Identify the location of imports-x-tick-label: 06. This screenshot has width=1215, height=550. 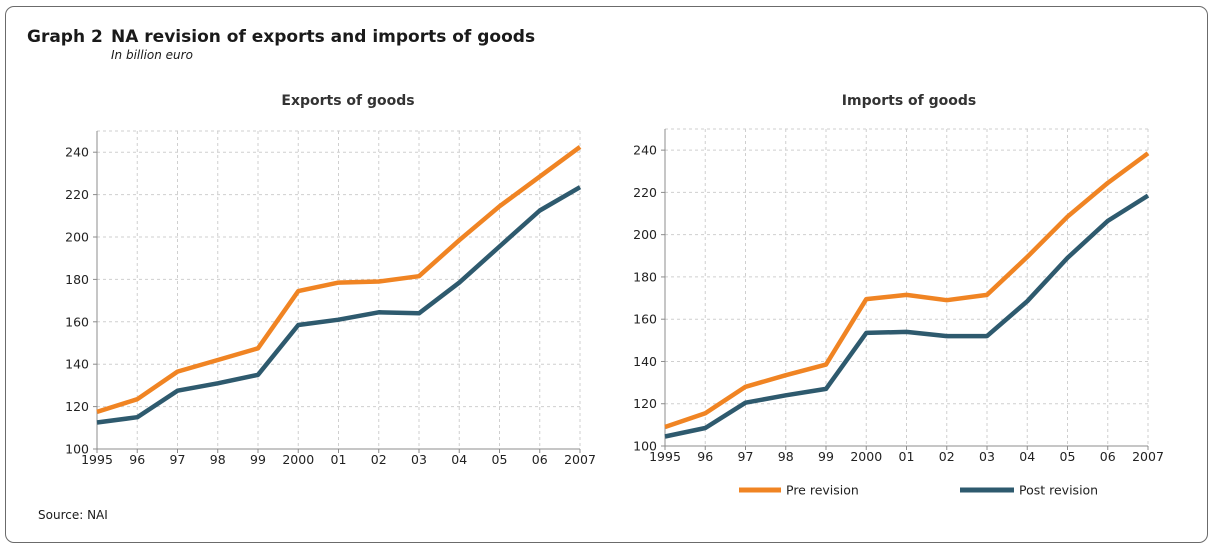
(1108, 456).